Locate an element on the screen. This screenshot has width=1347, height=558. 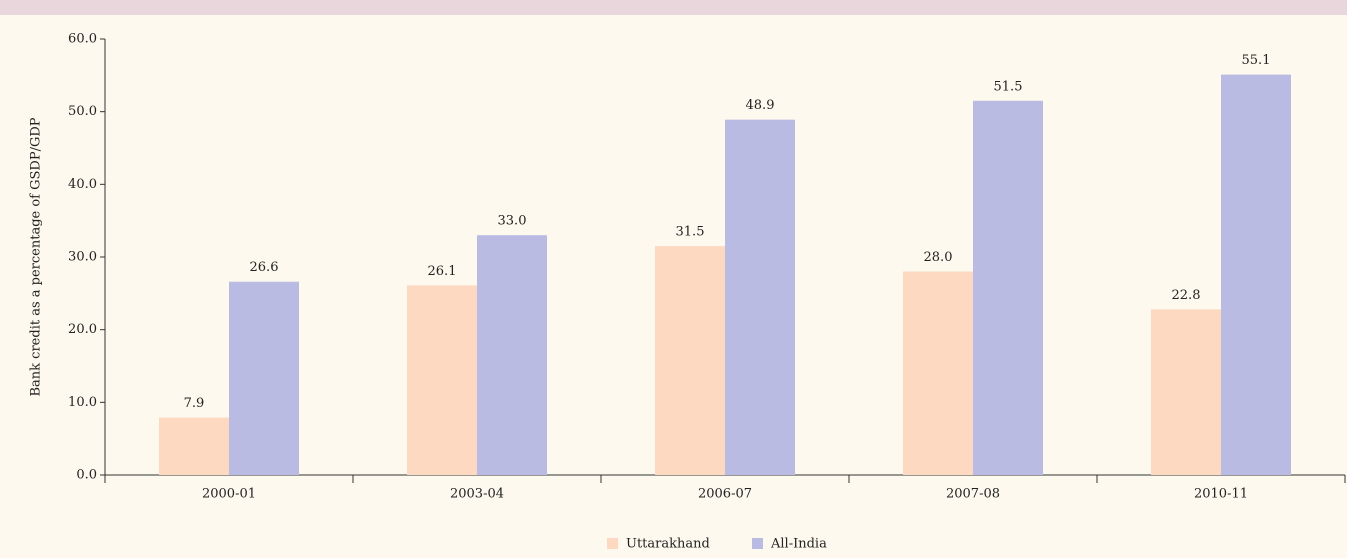
data-label: 7.9 is located at coordinates (194, 403).